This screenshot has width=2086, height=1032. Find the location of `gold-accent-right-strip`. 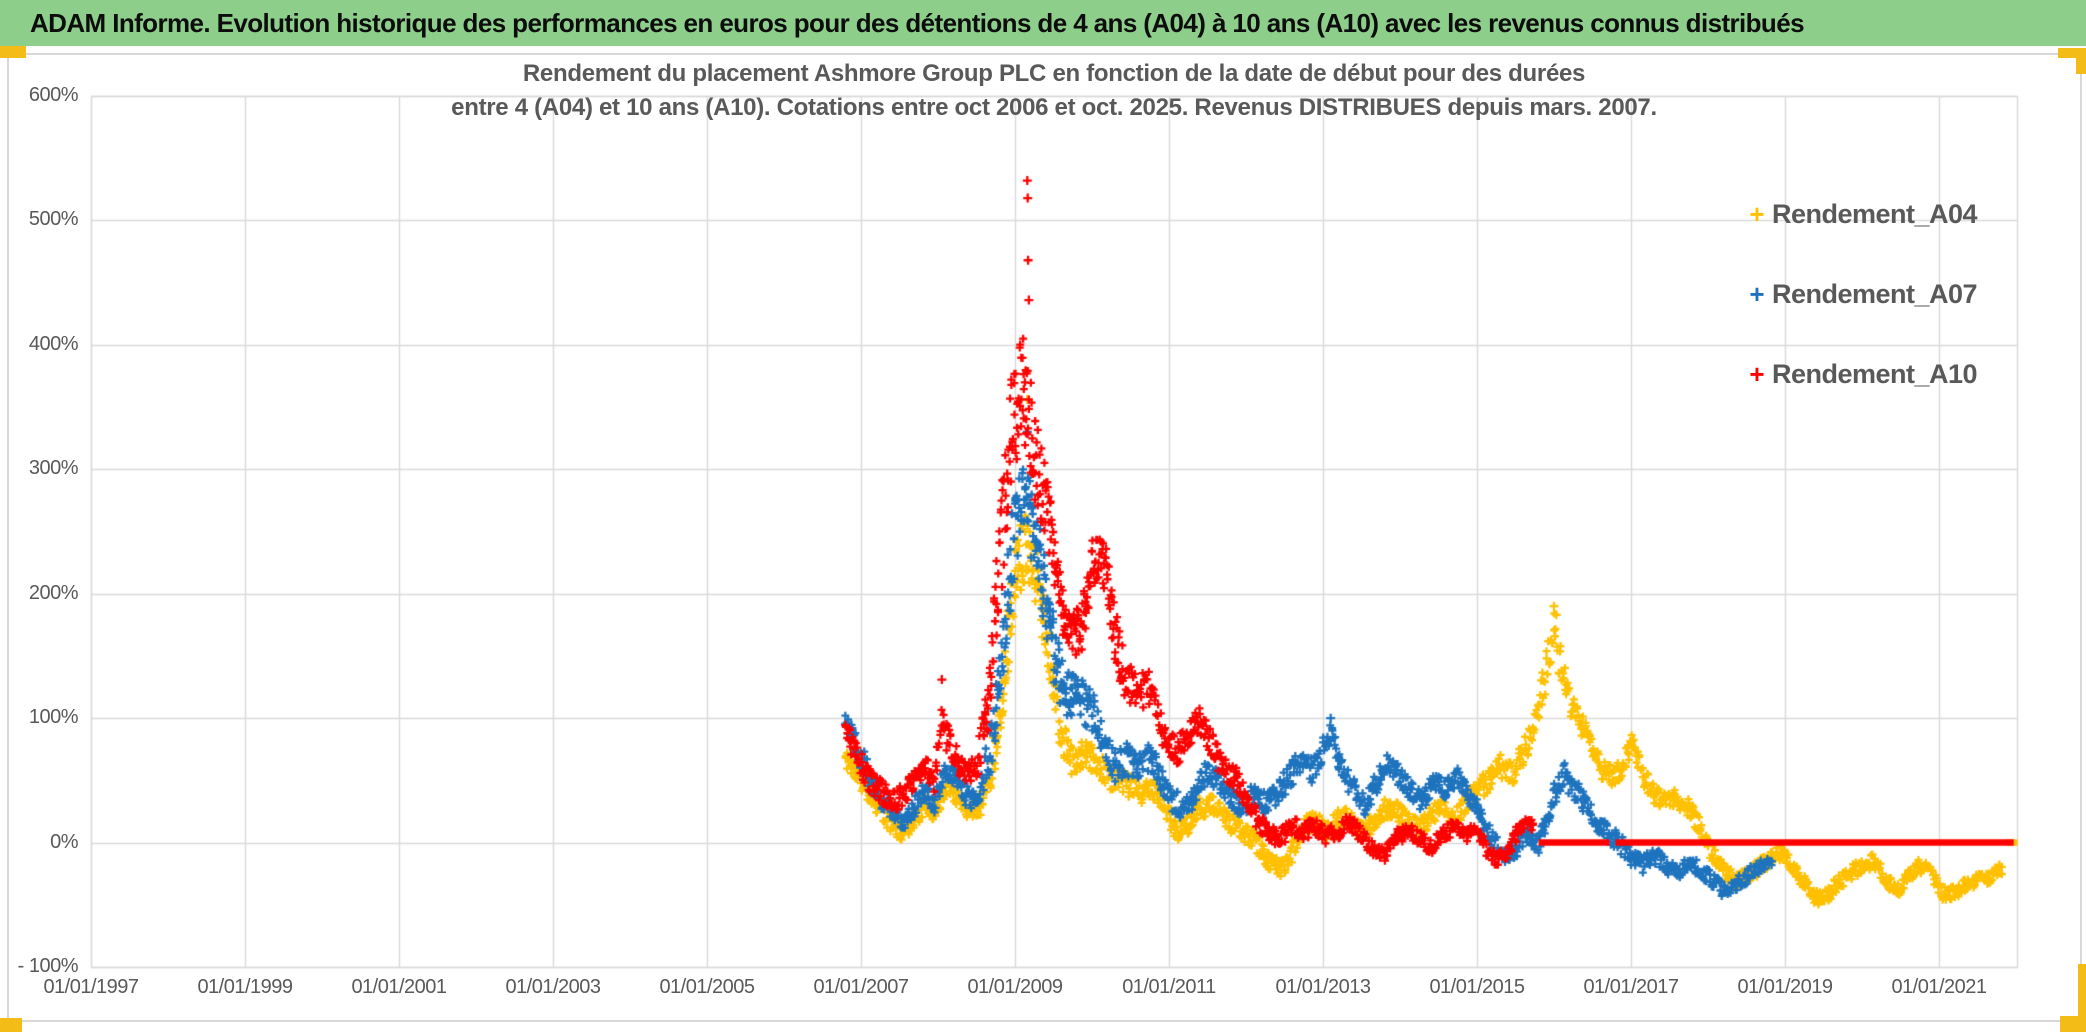

gold-accent-right-strip is located at coordinates (2082, 998).